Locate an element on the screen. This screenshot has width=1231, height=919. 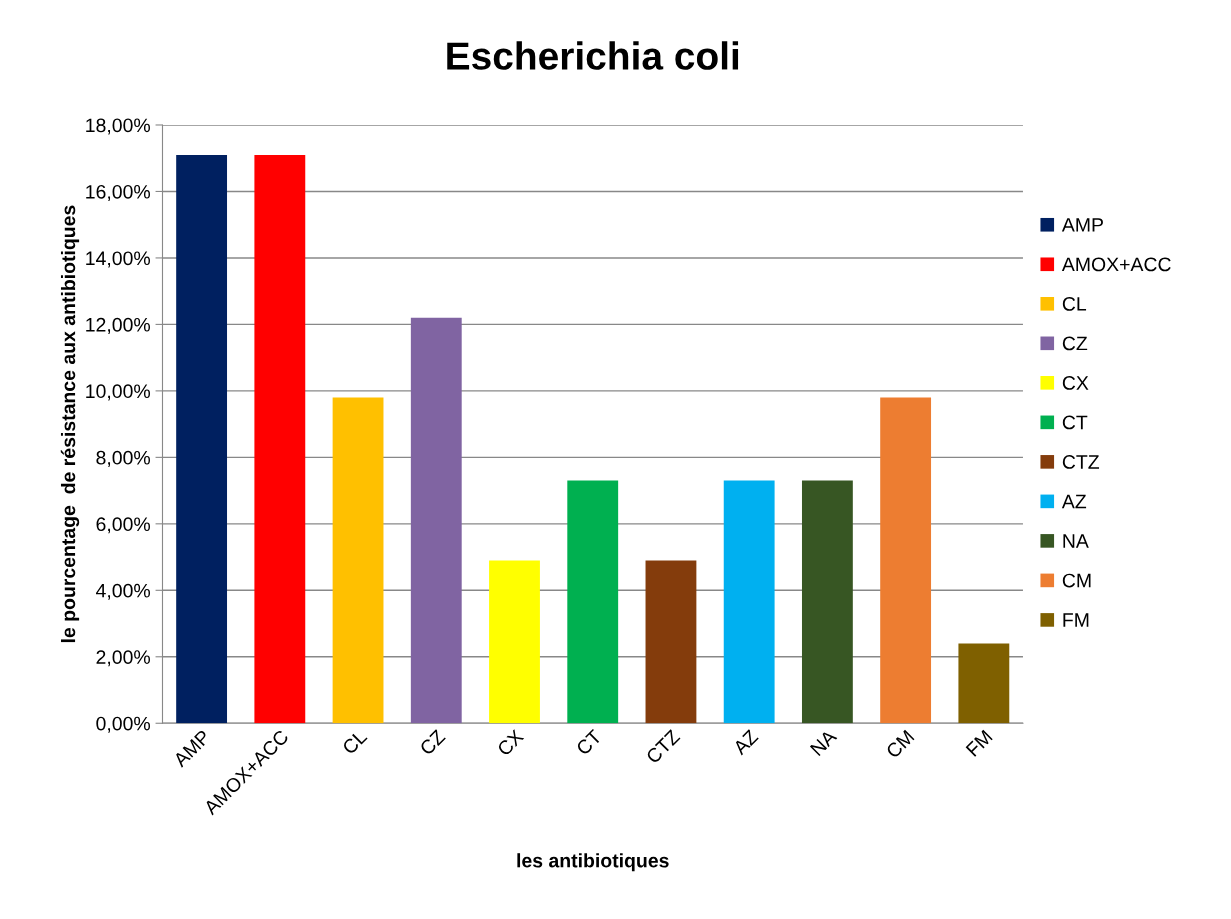
legend-label: CL is located at coordinates (1074, 304).